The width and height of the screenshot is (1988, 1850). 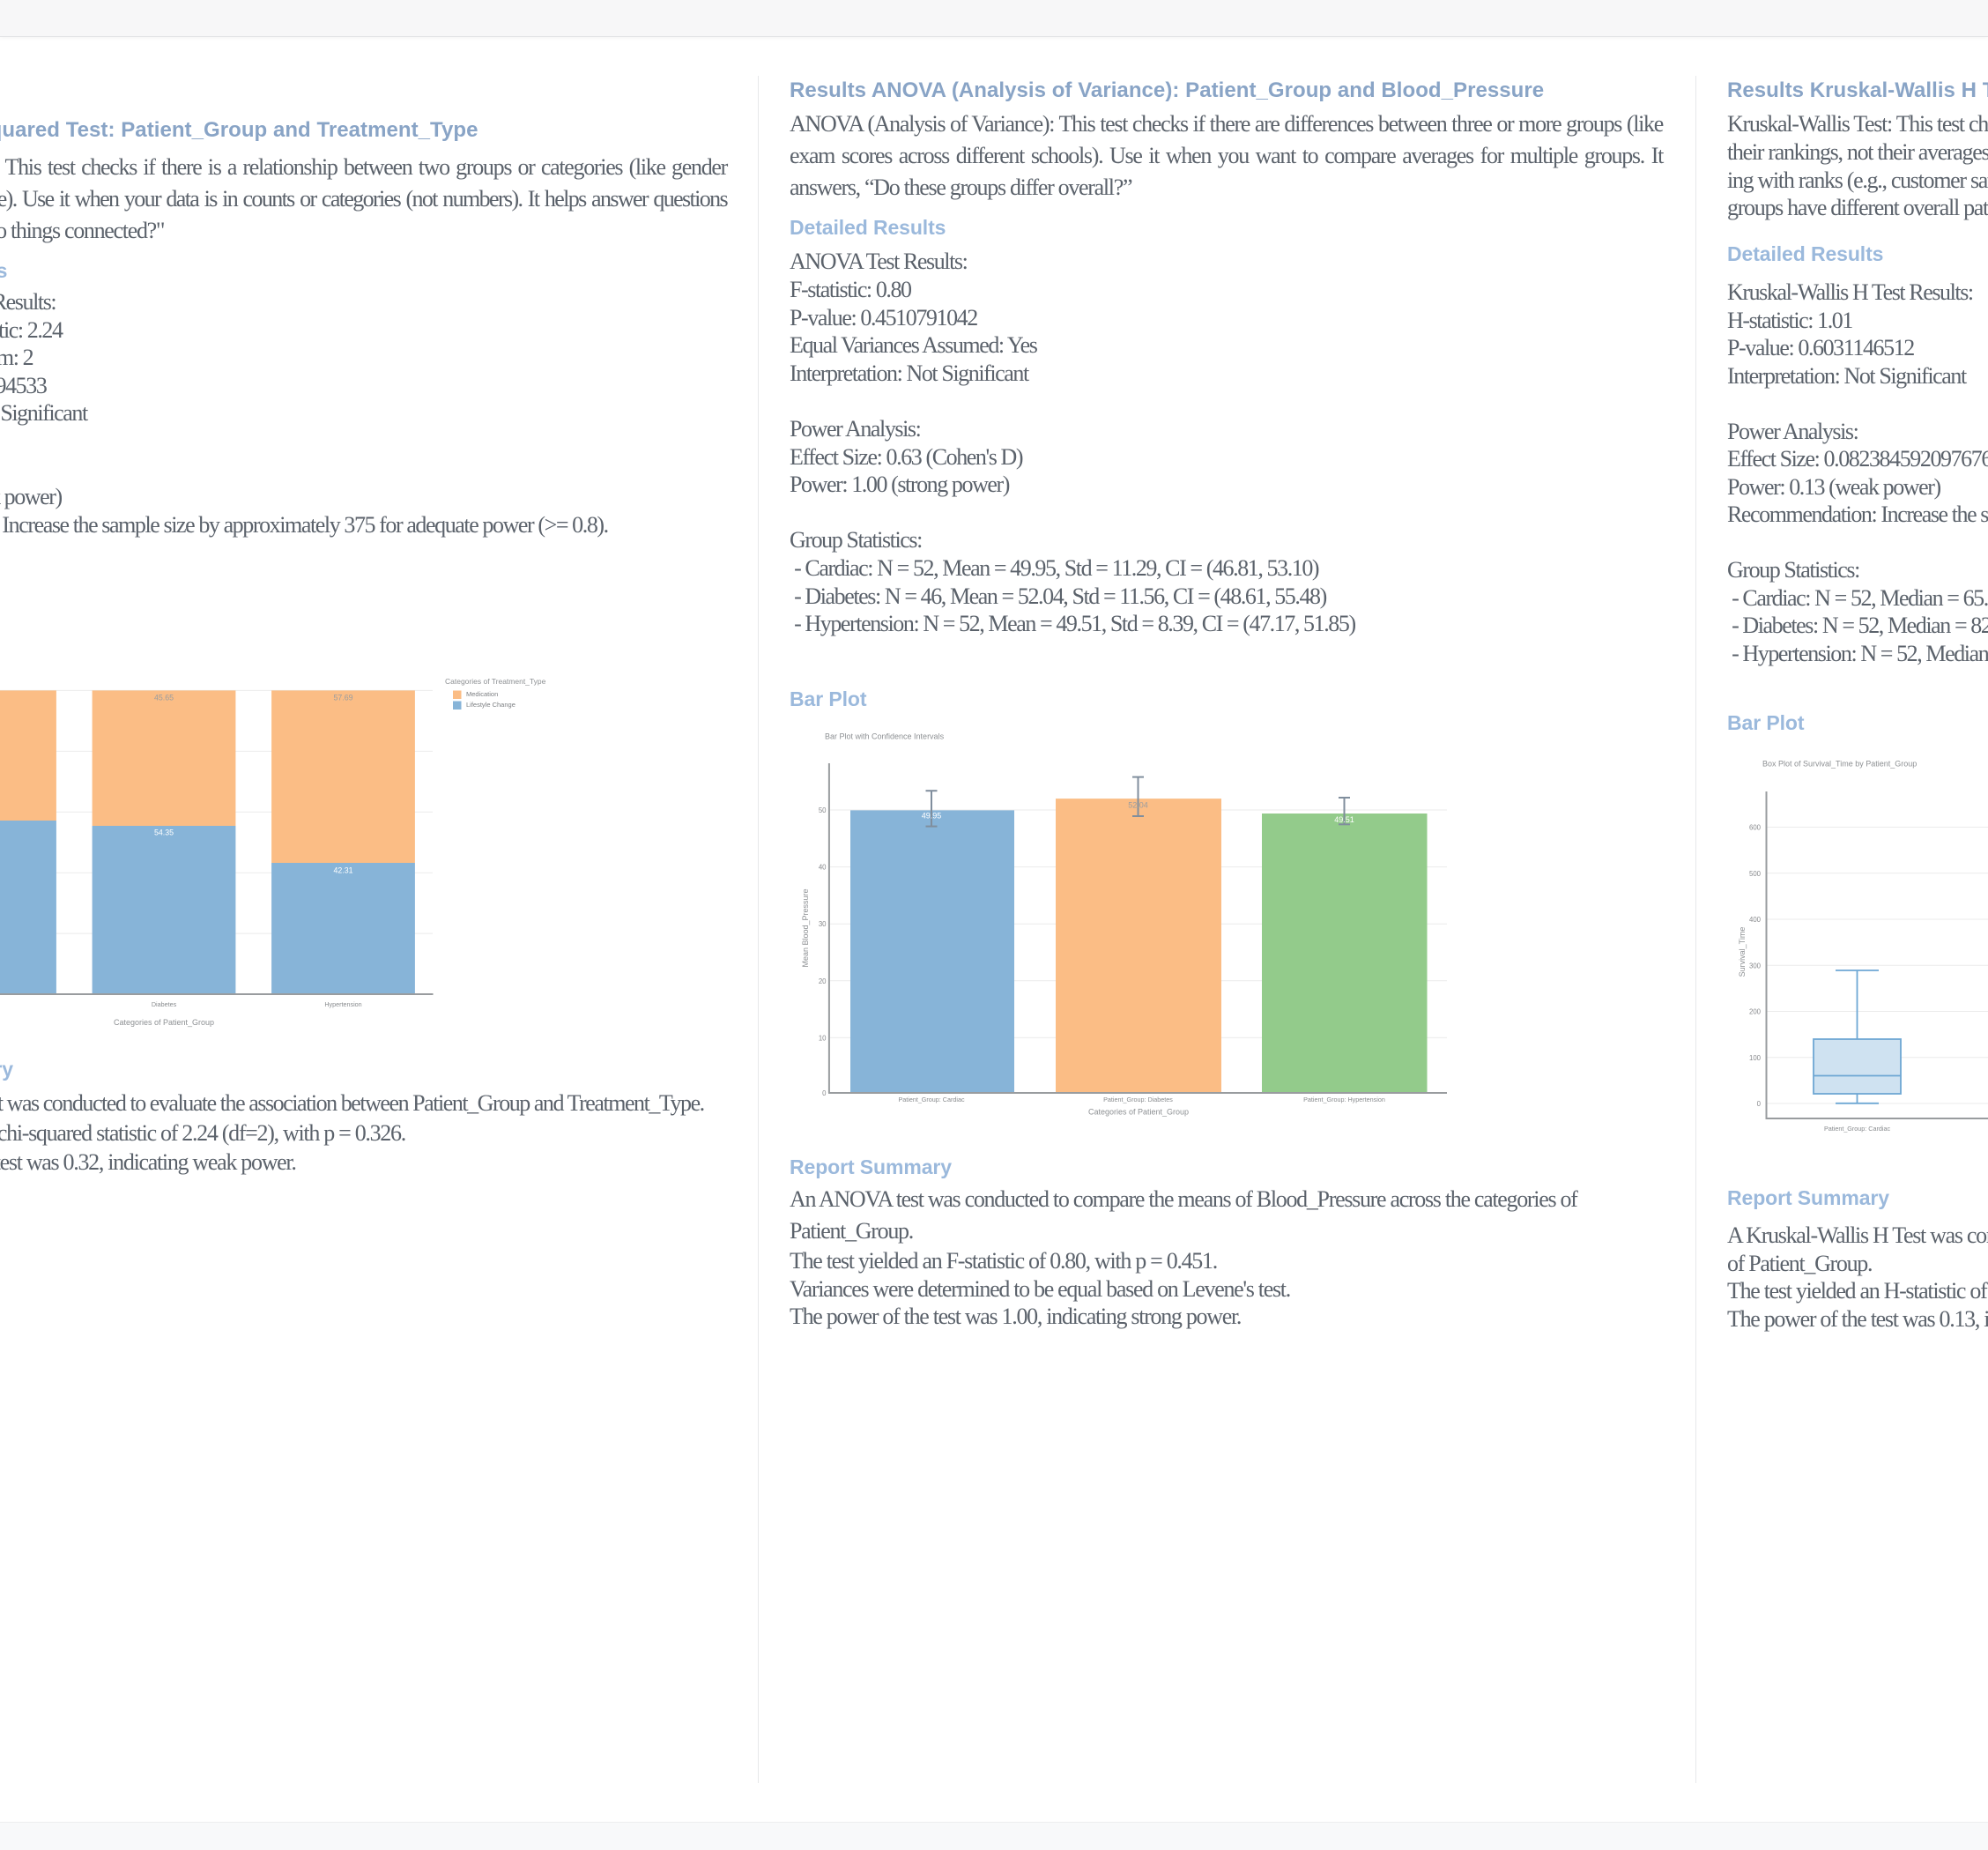 What do you see at coordinates (806, 927) in the screenshot?
I see `svg-text: Mean Blood_Pressure` at bounding box center [806, 927].